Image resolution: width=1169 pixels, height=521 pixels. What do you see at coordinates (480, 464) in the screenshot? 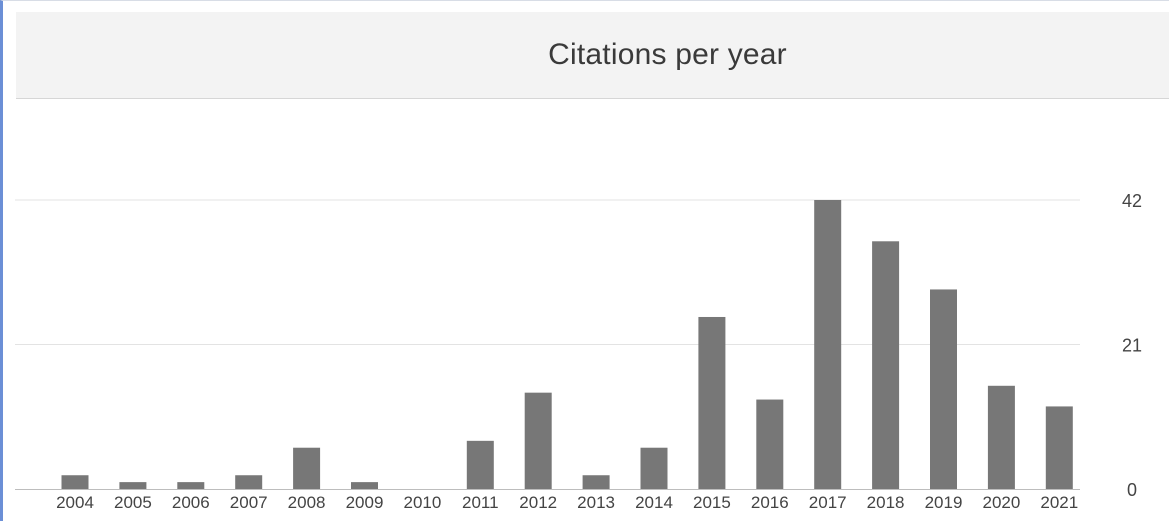
I see `bar-2011` at bounding box center [480, 464].